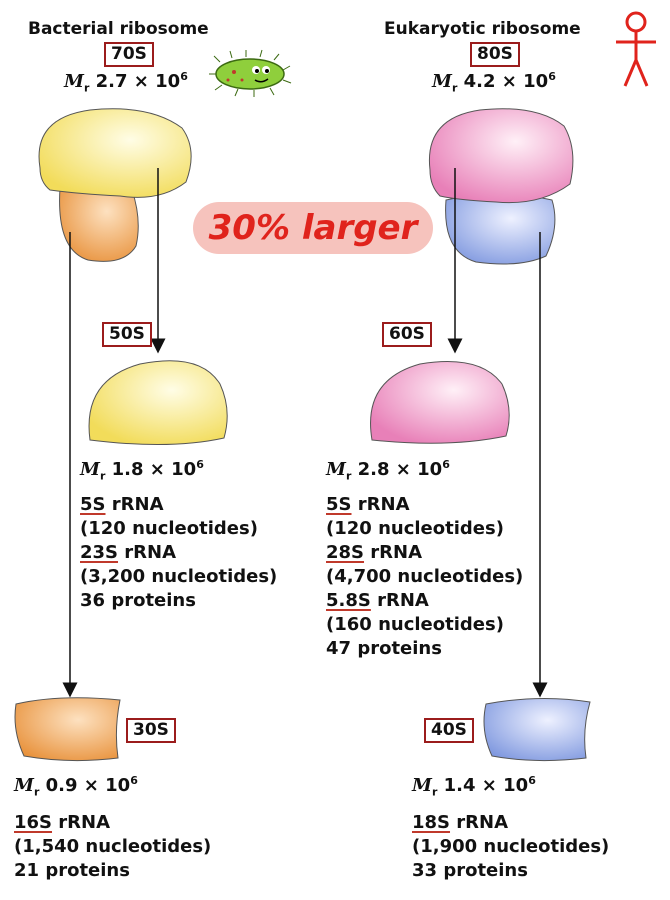 Image resolution: width=670 pixels, height=900 pixels. I want to click on eukaryotic-60s-rrna-1: 5S rRNA, so click(368, 504).